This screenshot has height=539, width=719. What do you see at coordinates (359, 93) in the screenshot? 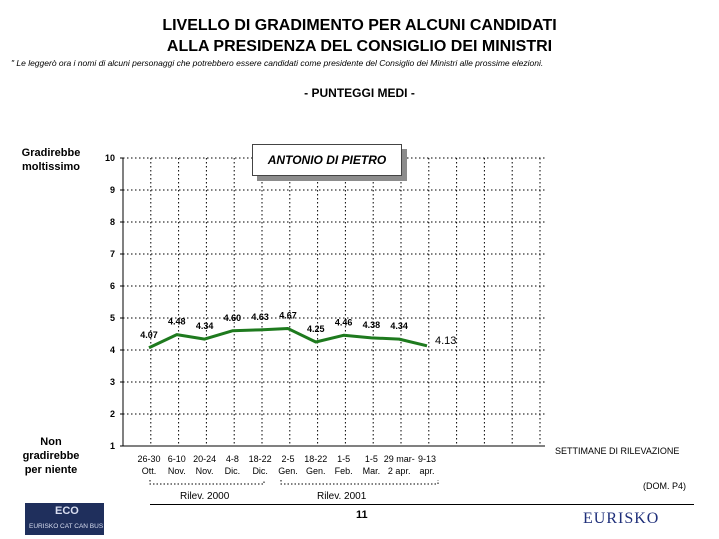
I see `subtitle: - PUNTEGGI MEDI -` at bounding box center [359, 93].